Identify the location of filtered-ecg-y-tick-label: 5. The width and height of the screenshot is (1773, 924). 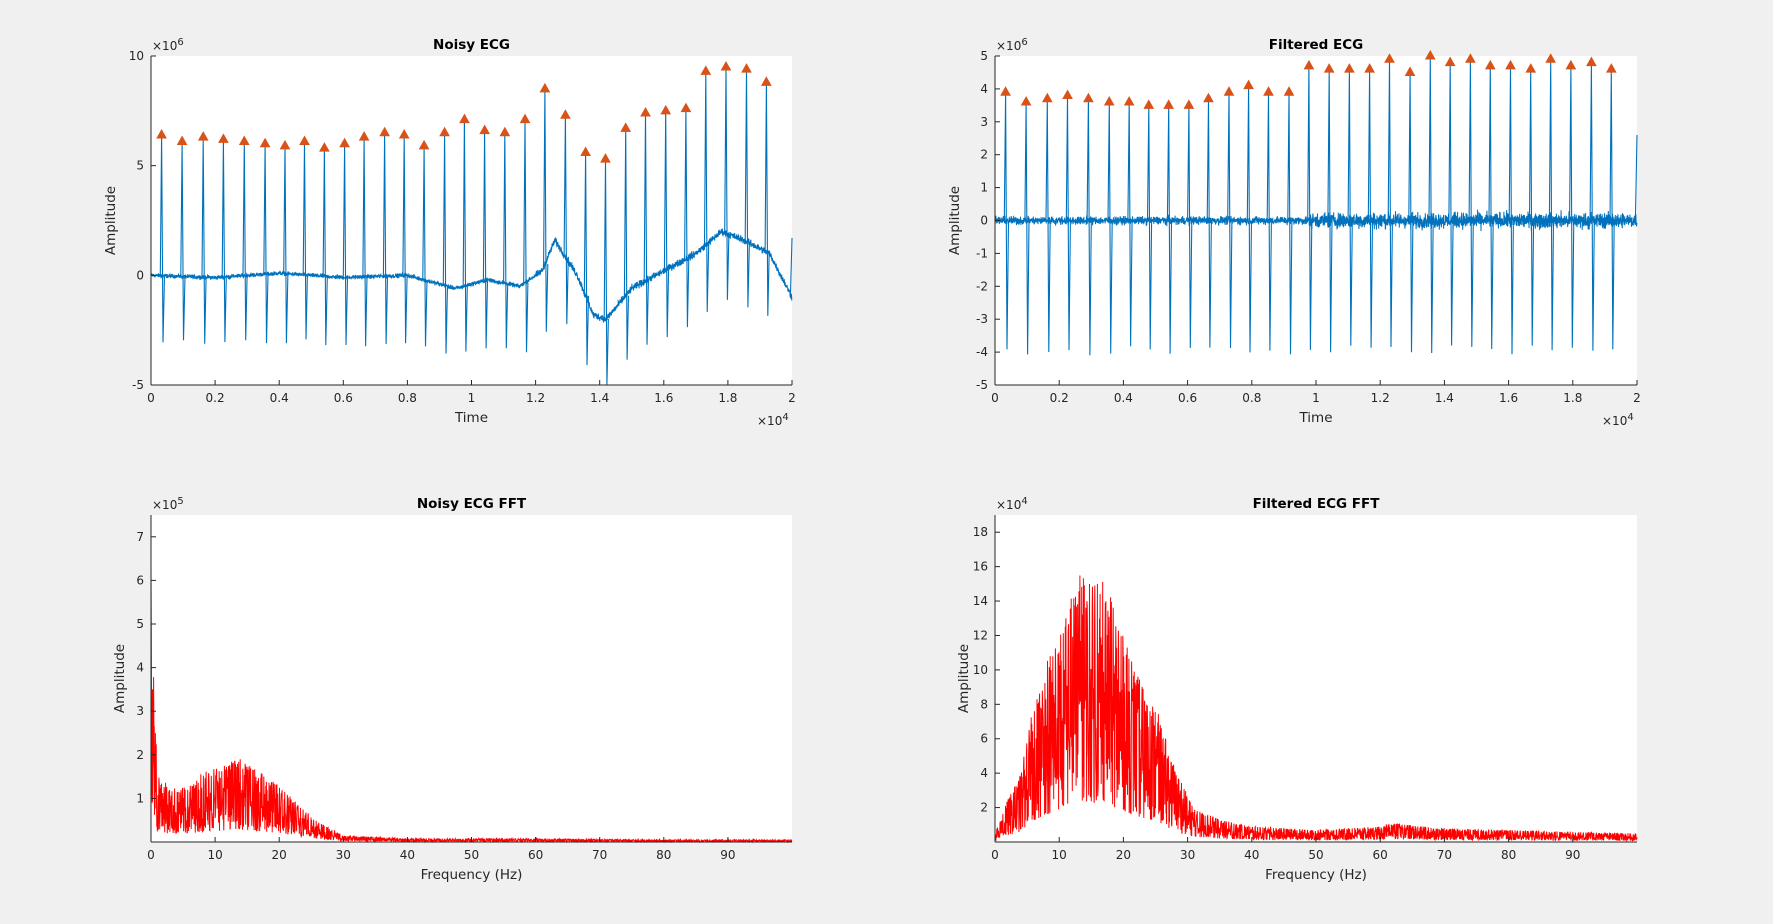
(984, 56).